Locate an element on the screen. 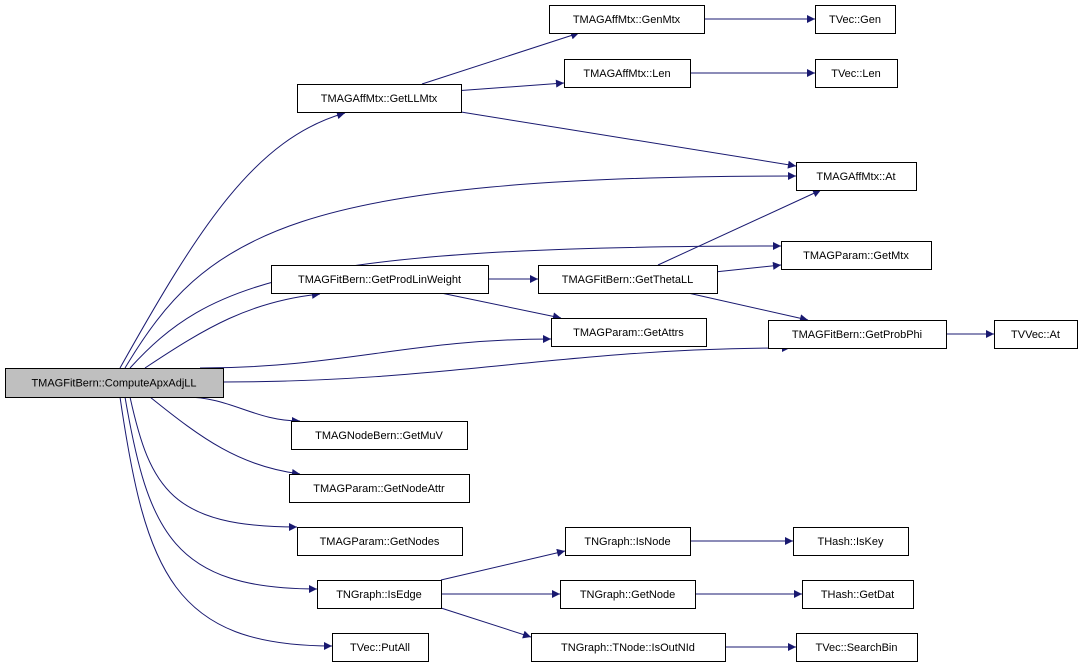 This screenshot has height=668, width=1083. node-getattrs: TMAGParam::GetAttrs is located at coordinates (629, 332).